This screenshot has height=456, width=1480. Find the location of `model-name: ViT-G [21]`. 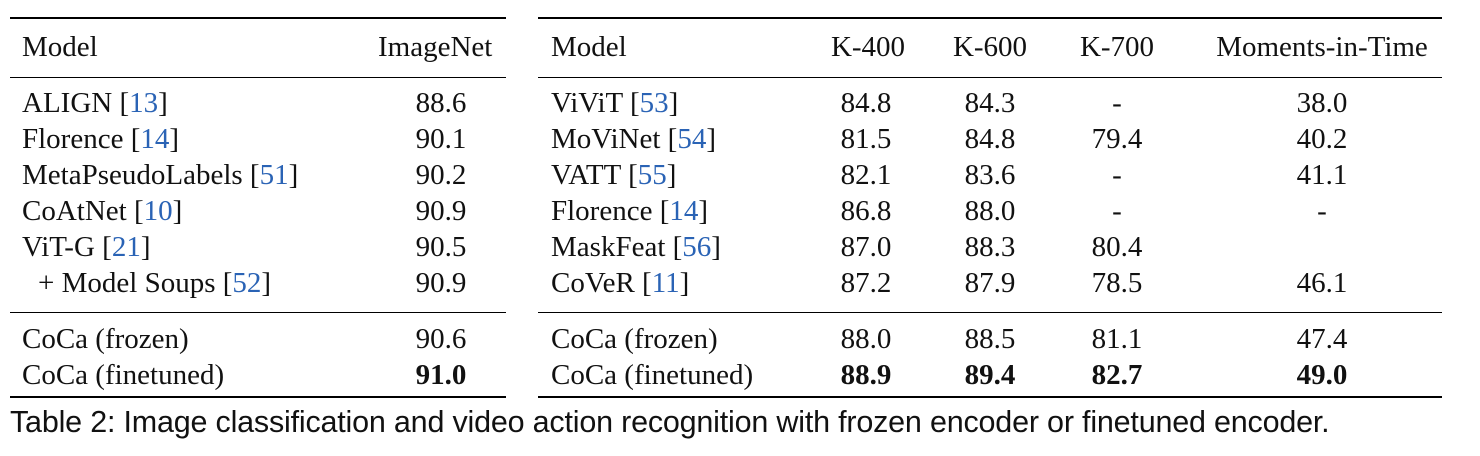

model-name: ViT-G [21] is located at coordinates (86, 247).